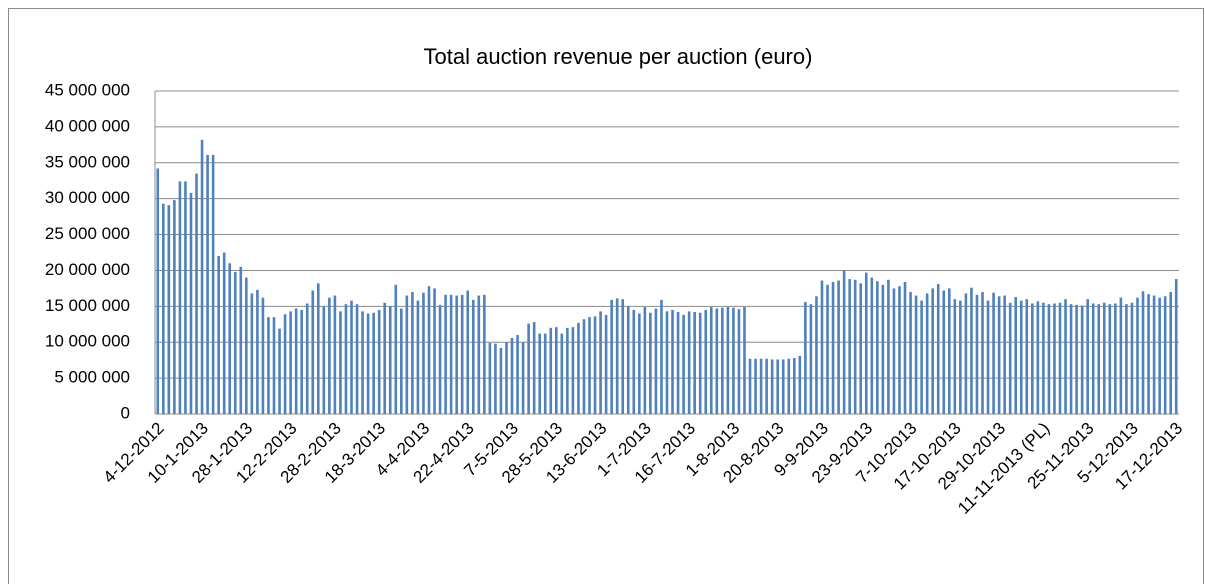 The image size is (1205, 584). What do you see at coordinates (87, 125) in the screenshot?
I see `y-tick-label: 40 000 000` at bounding box center [87, 125].